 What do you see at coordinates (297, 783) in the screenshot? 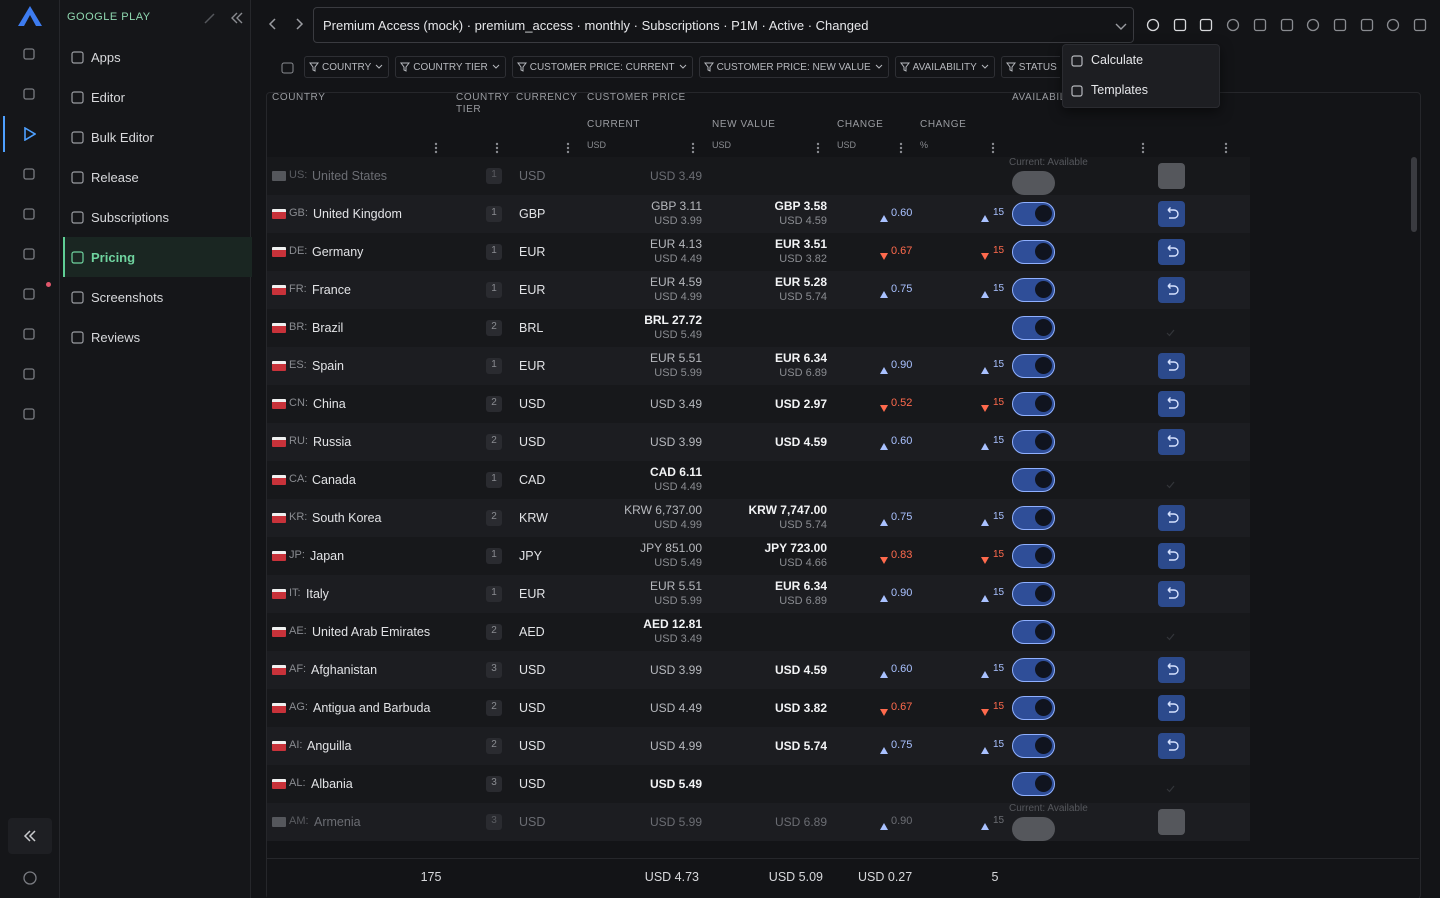
I see `country-code: AL:` at bounding box center [297, 783].